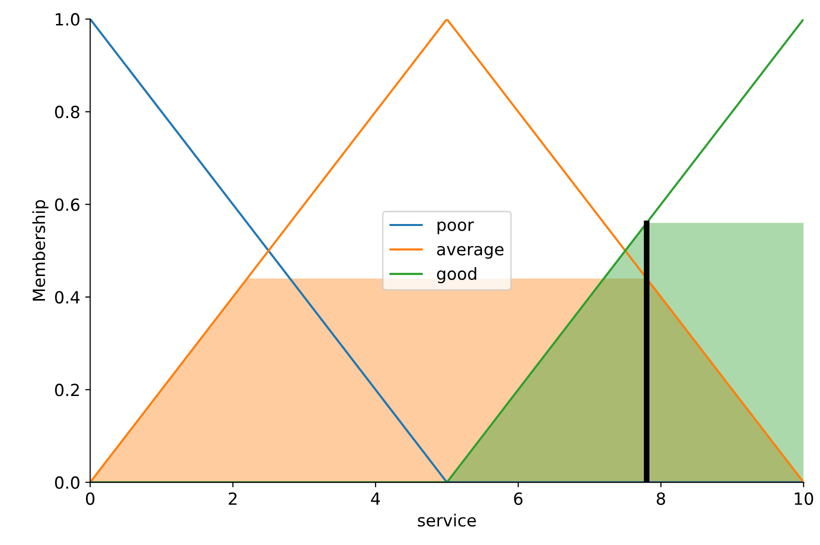 The image size is (820, 545). I want to click on x-tick-label: 8, so click(661, 498).